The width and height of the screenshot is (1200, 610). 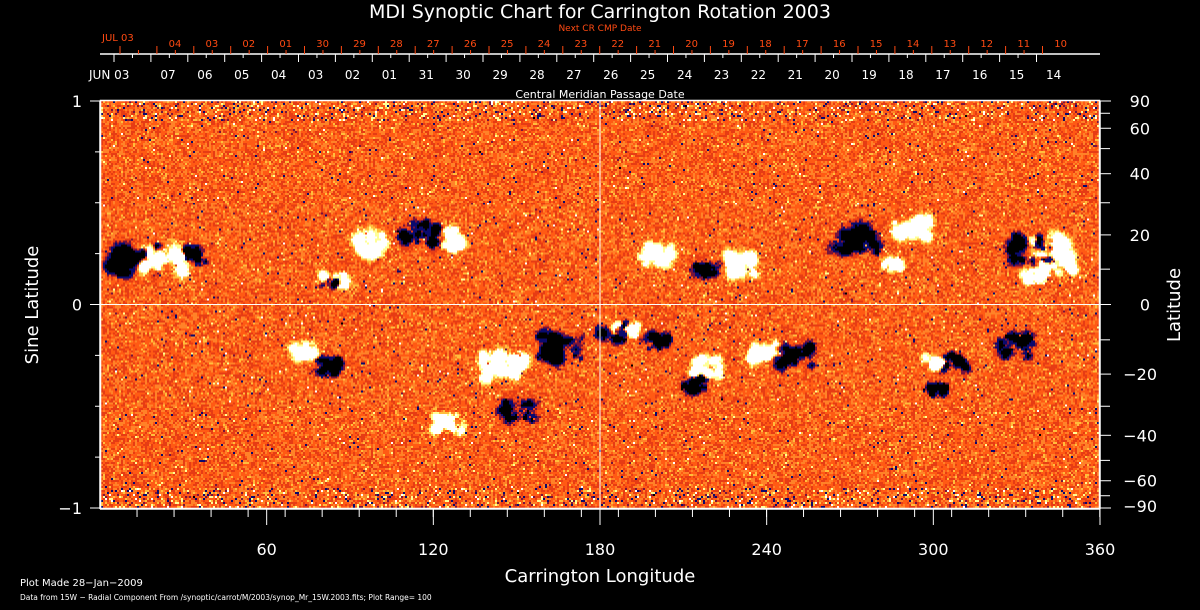 What do you see at coordinates (721, 75) in the screenshot?
I see `top-axis-cmp-date: 23` at bounding box center [721, 75].